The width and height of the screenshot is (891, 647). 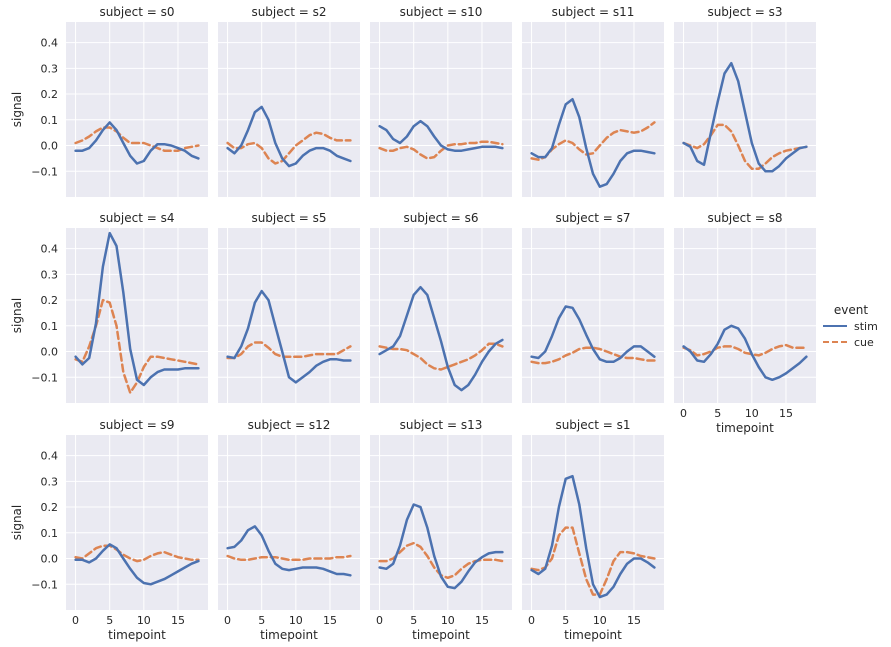 I want to click on facet-panel: subject = s6, so click(x=441, y=307).